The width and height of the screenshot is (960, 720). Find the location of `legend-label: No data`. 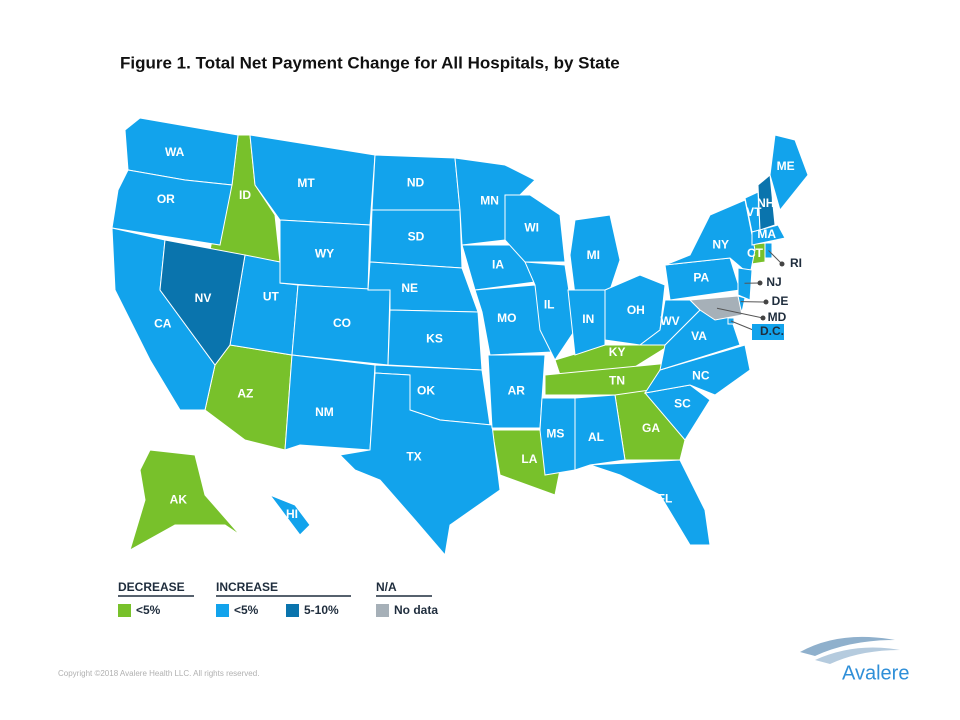

legend-label: No data is located at coordinates (416, 610).